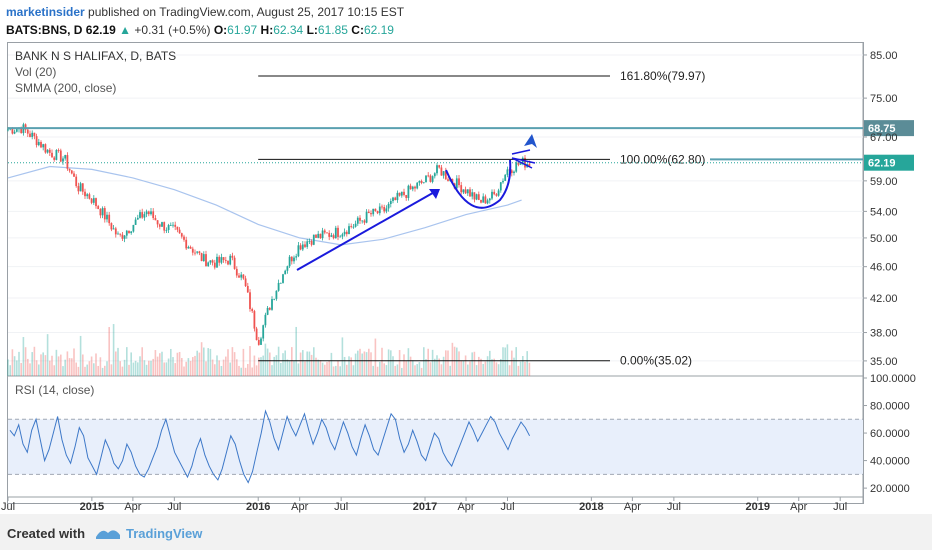 This screenshot has width=932, height=550. Describe the element at coordinates (884, 334) in the screenshot. I see `price-tick-label: 38.00` at that location.